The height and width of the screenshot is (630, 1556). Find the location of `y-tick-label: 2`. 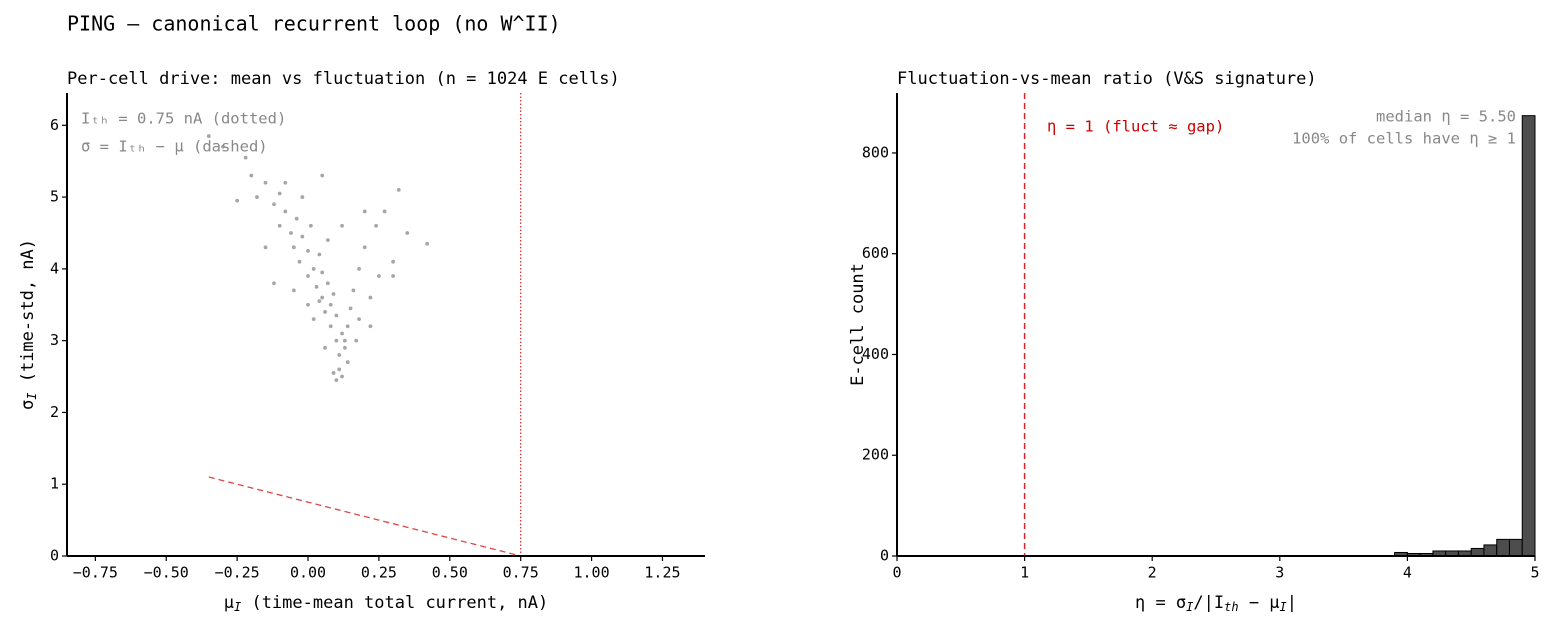

y-tick-label: 2 is located at coordinates (54, 412).